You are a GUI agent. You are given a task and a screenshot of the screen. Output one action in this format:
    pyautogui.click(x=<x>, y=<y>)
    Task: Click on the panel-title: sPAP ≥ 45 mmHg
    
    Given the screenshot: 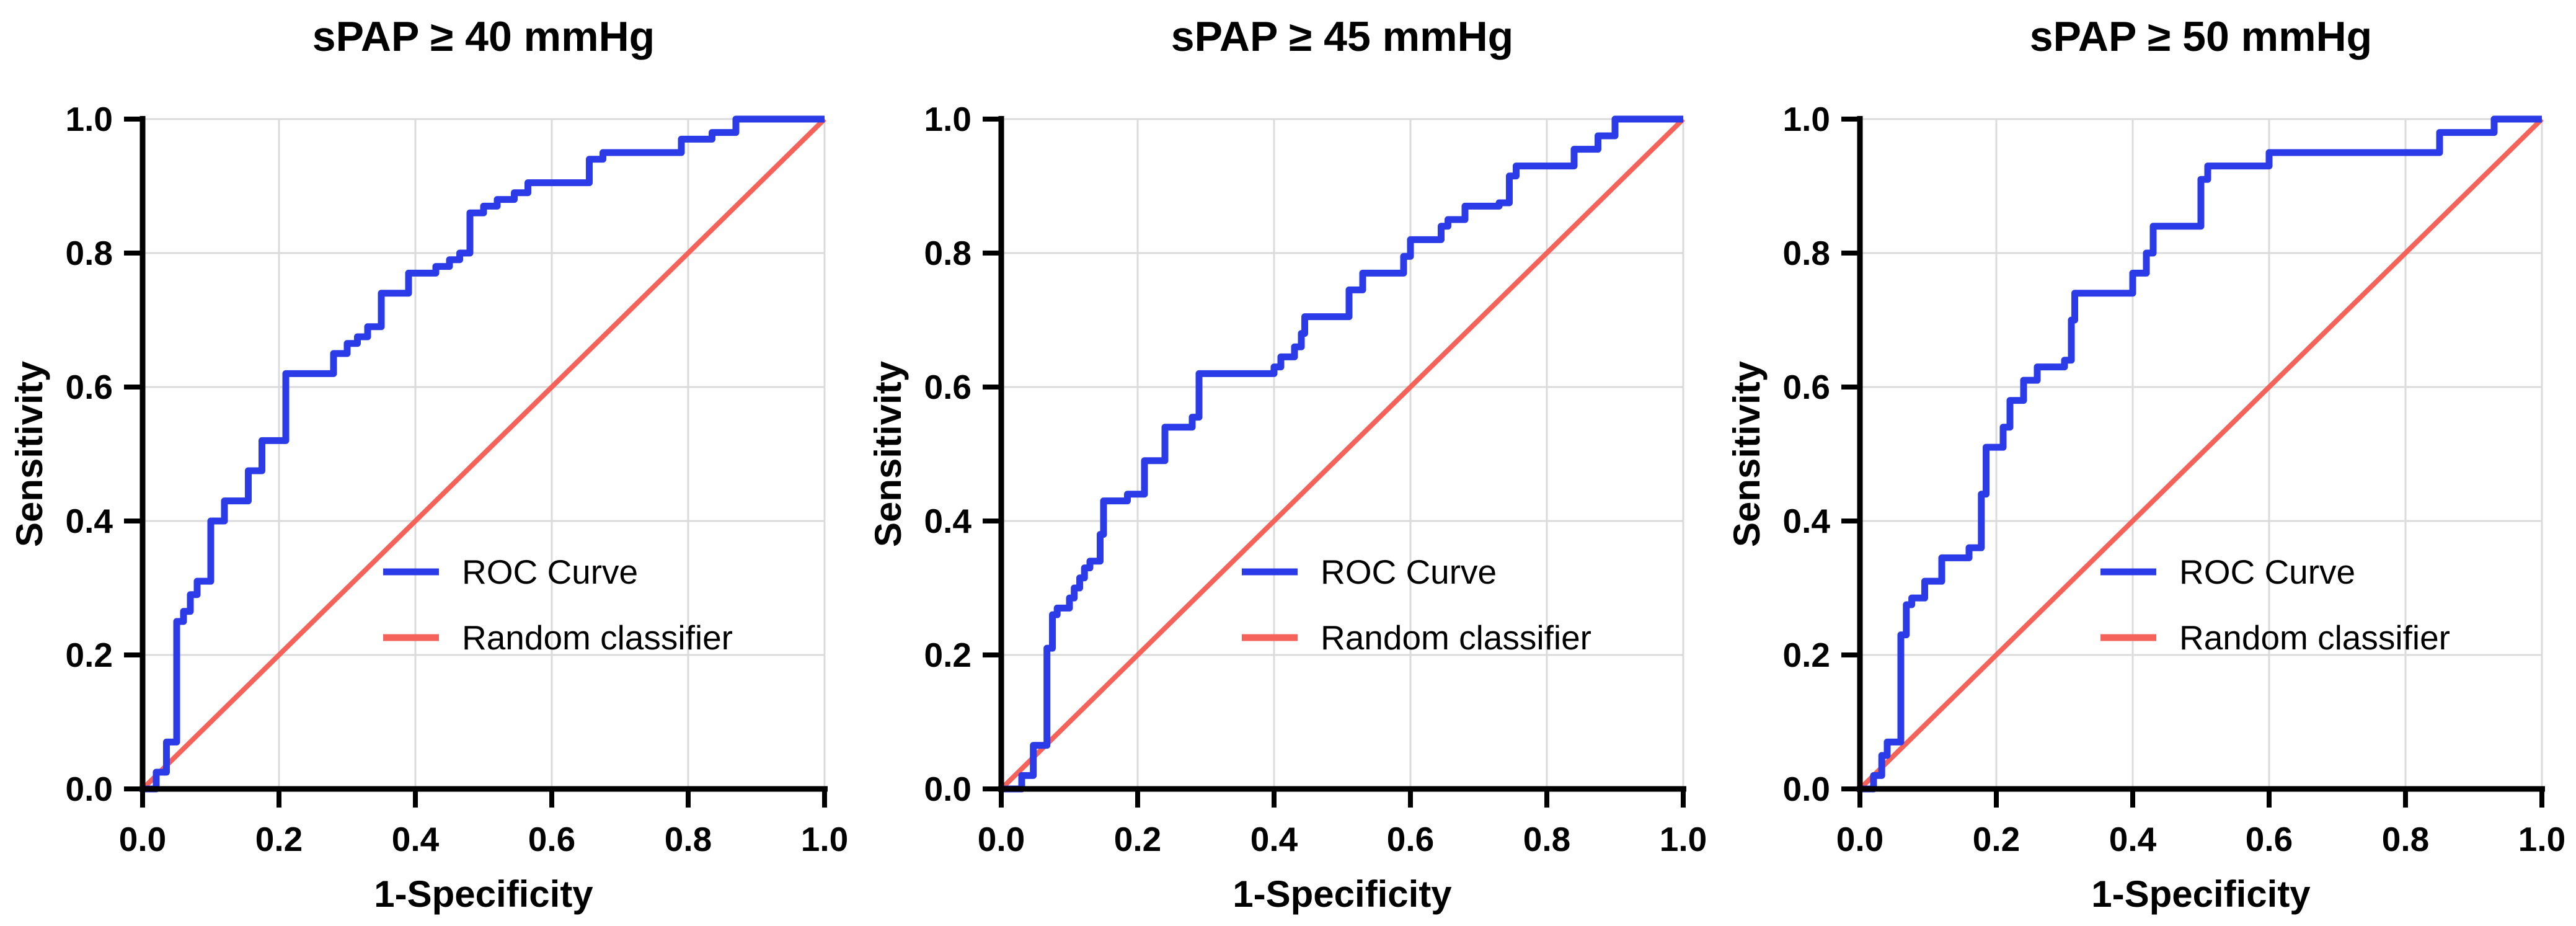 What is the action you would take?
    pyautogui.click(x=1342, y=36)
    